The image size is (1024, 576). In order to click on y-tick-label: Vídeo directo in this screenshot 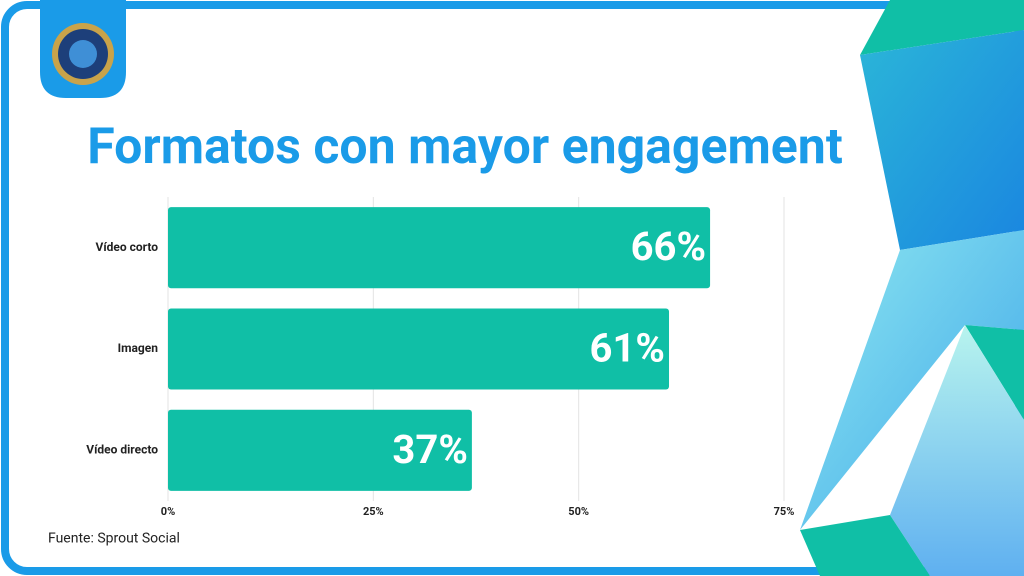, I will do `click(122, 450)`.